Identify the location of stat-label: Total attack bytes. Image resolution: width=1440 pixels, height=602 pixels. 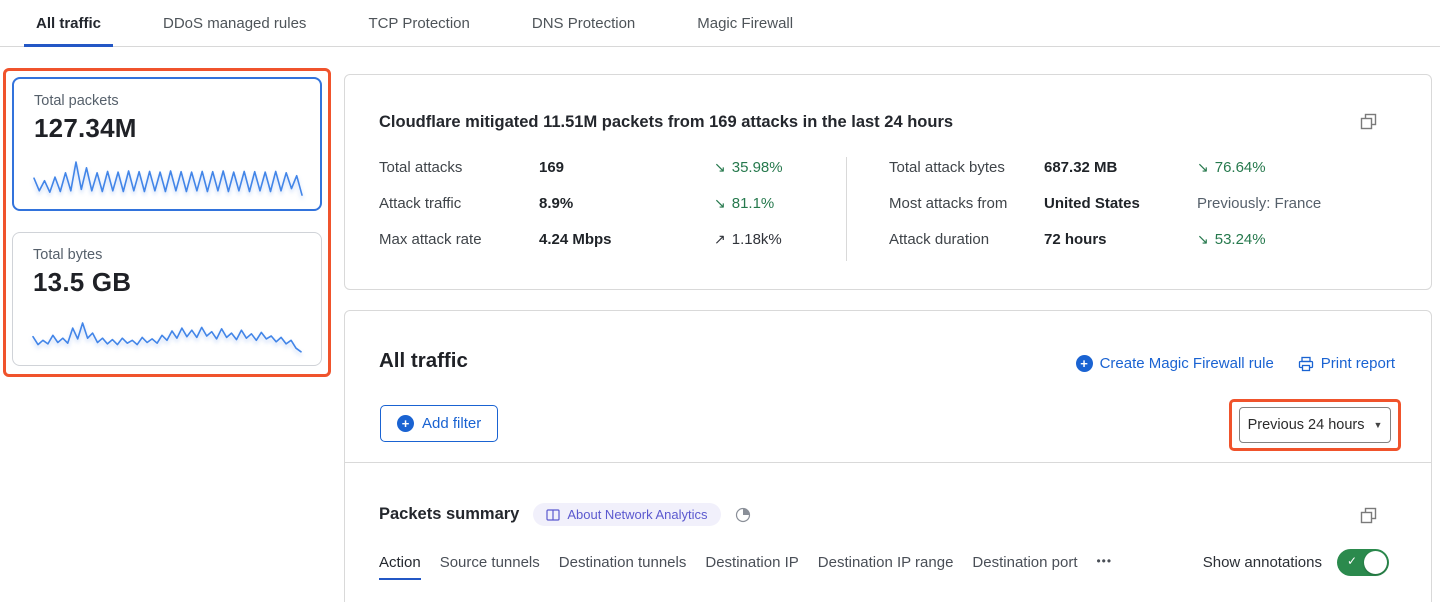
(947, 167).